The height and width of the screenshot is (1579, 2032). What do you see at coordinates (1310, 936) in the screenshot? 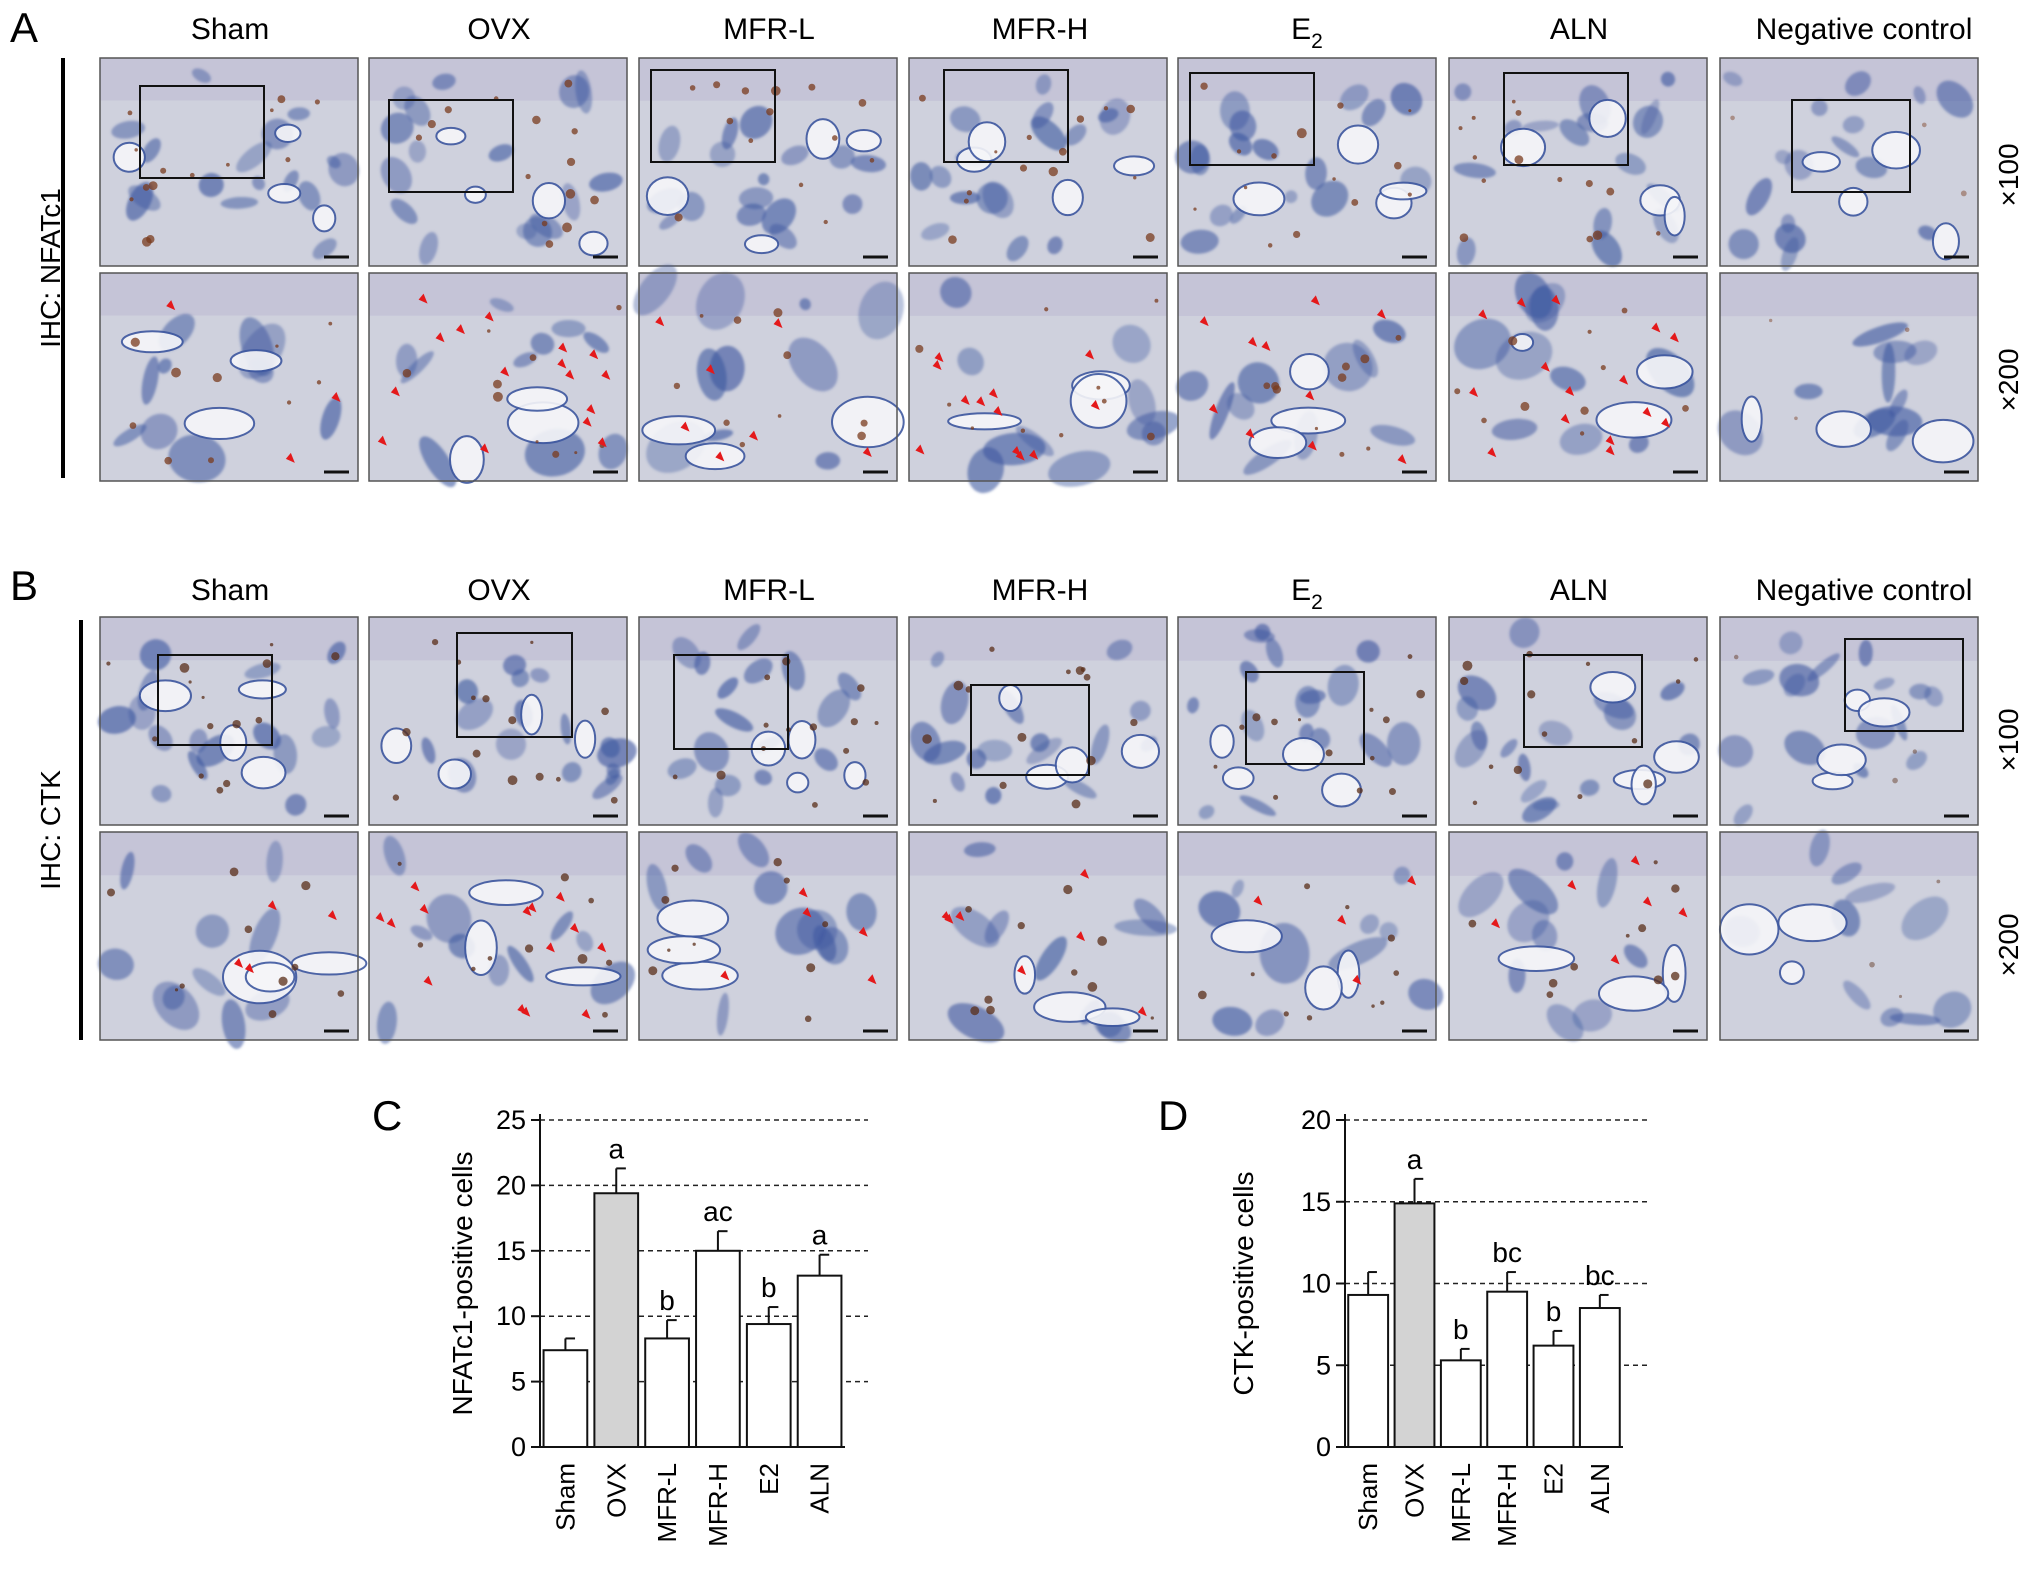
I see `micrograph-e-x200` at bounding box center [1310, 936].